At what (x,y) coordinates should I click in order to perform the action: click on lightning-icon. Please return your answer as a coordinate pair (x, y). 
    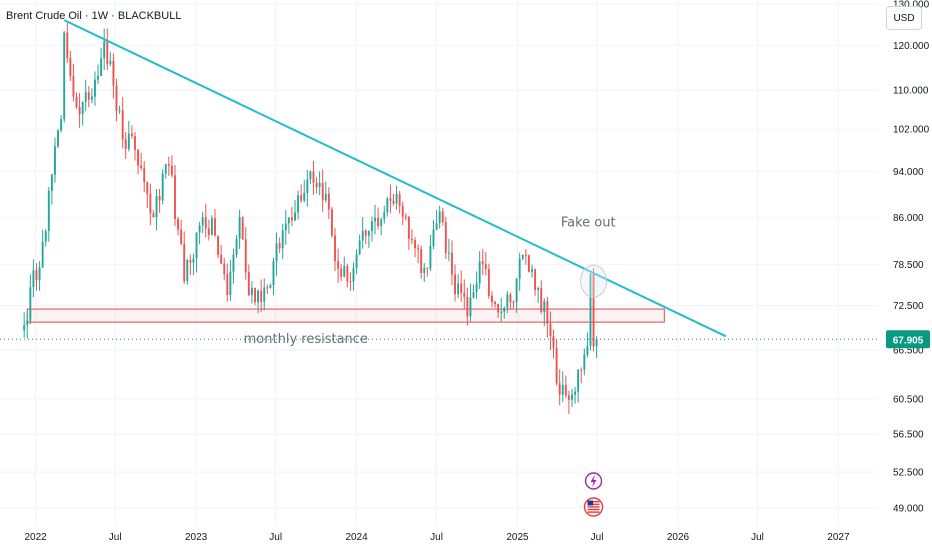
    Looking at the image, I should click on (593, 481).